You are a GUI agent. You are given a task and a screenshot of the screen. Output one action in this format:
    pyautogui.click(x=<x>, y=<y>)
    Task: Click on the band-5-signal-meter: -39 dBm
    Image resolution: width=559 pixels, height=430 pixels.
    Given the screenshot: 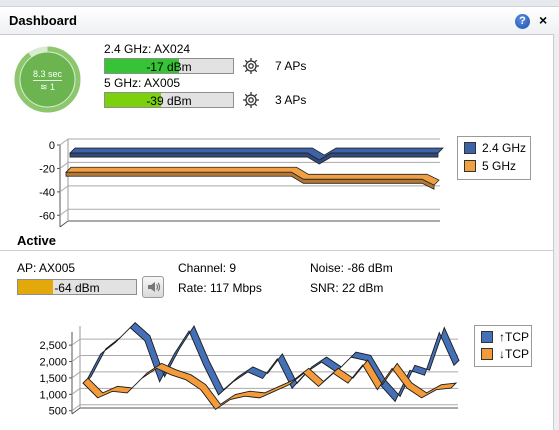 What is the action you would take?
    pyautogui.click(x=169, y=100)
    